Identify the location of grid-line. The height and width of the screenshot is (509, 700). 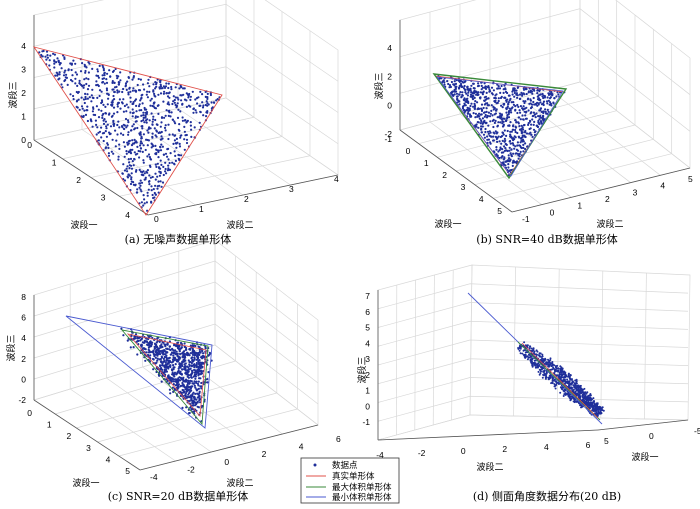
(186, 105).